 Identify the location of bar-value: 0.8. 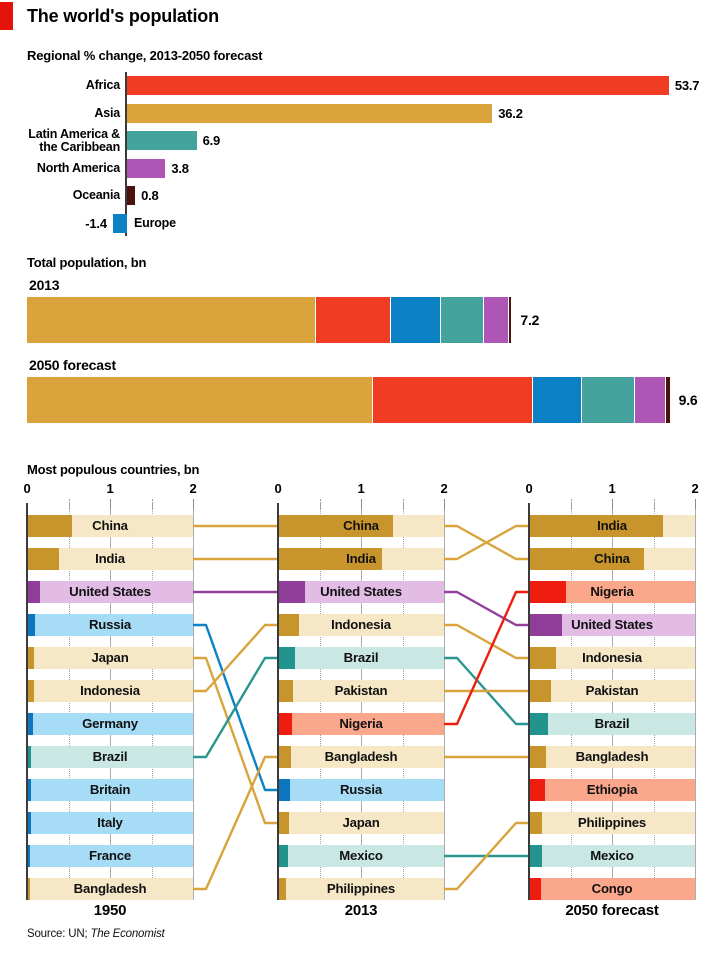
(150, 195).